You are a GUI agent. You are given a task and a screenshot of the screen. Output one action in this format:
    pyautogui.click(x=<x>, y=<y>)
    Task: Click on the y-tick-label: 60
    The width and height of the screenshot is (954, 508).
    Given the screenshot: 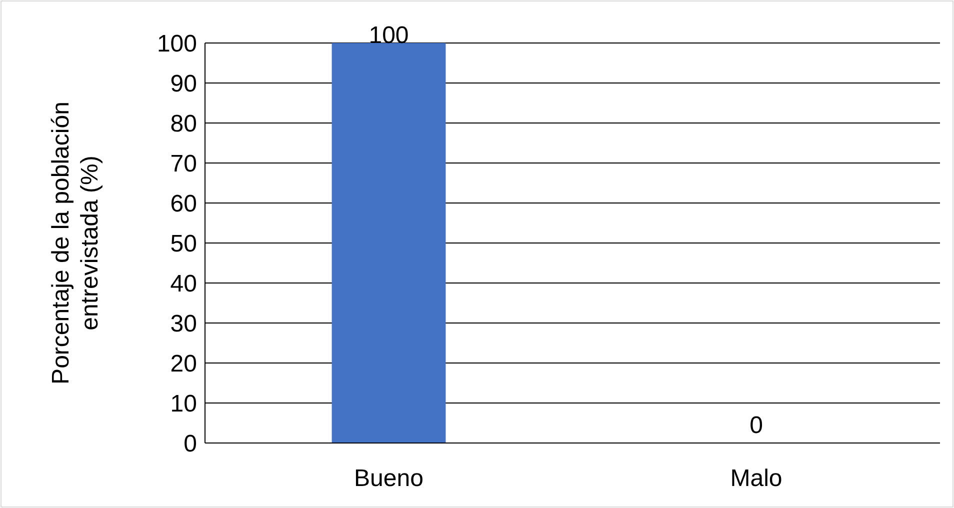 What is the action you would take?
    pyautogui.click(x=183, y=204)
    